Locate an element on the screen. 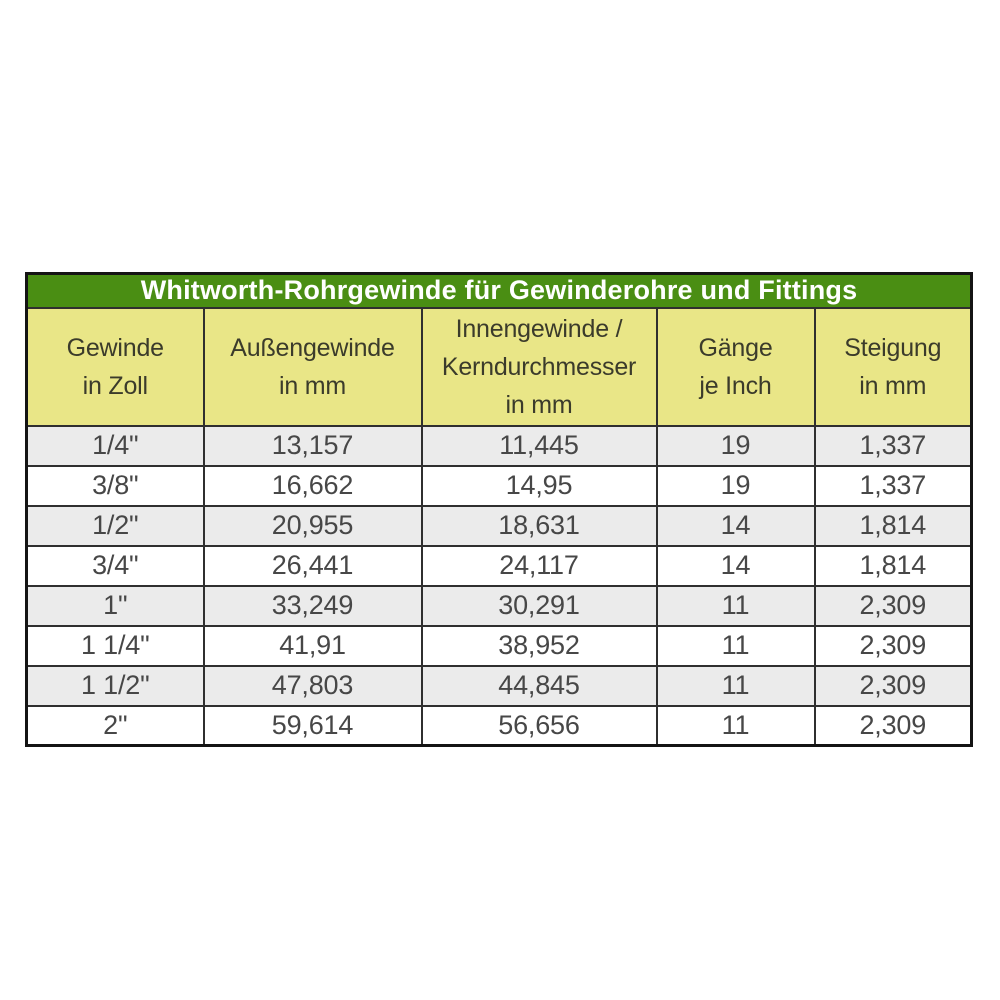  table-cell: 14,95 is located at coordinates (539, 485).